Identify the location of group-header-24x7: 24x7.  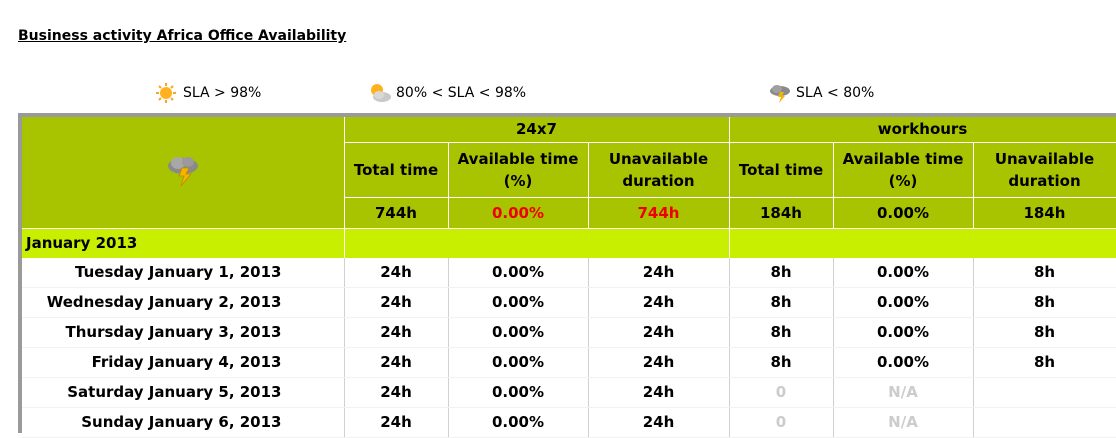
(537, 130).